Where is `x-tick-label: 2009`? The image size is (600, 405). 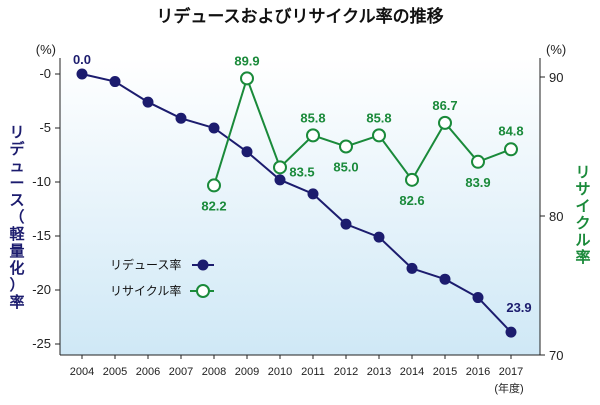
x-tick-label: 2009 is located at coordinates (247, 372).